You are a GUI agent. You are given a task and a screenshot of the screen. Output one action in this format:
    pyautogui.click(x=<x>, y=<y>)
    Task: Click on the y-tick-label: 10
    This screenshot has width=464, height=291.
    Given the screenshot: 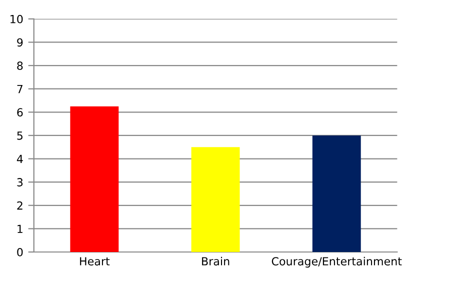 What is the action you would take?
    pyautogui.click(x=16, y=19)
    